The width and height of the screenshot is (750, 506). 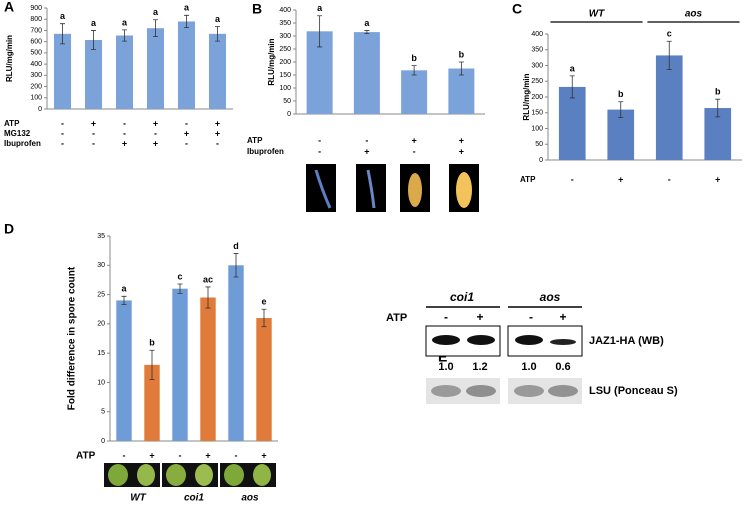 What do you see at coordinates (36, 42) in the screenshot?
I see `y-tick-label: 600` at bounding box center [36, 42].